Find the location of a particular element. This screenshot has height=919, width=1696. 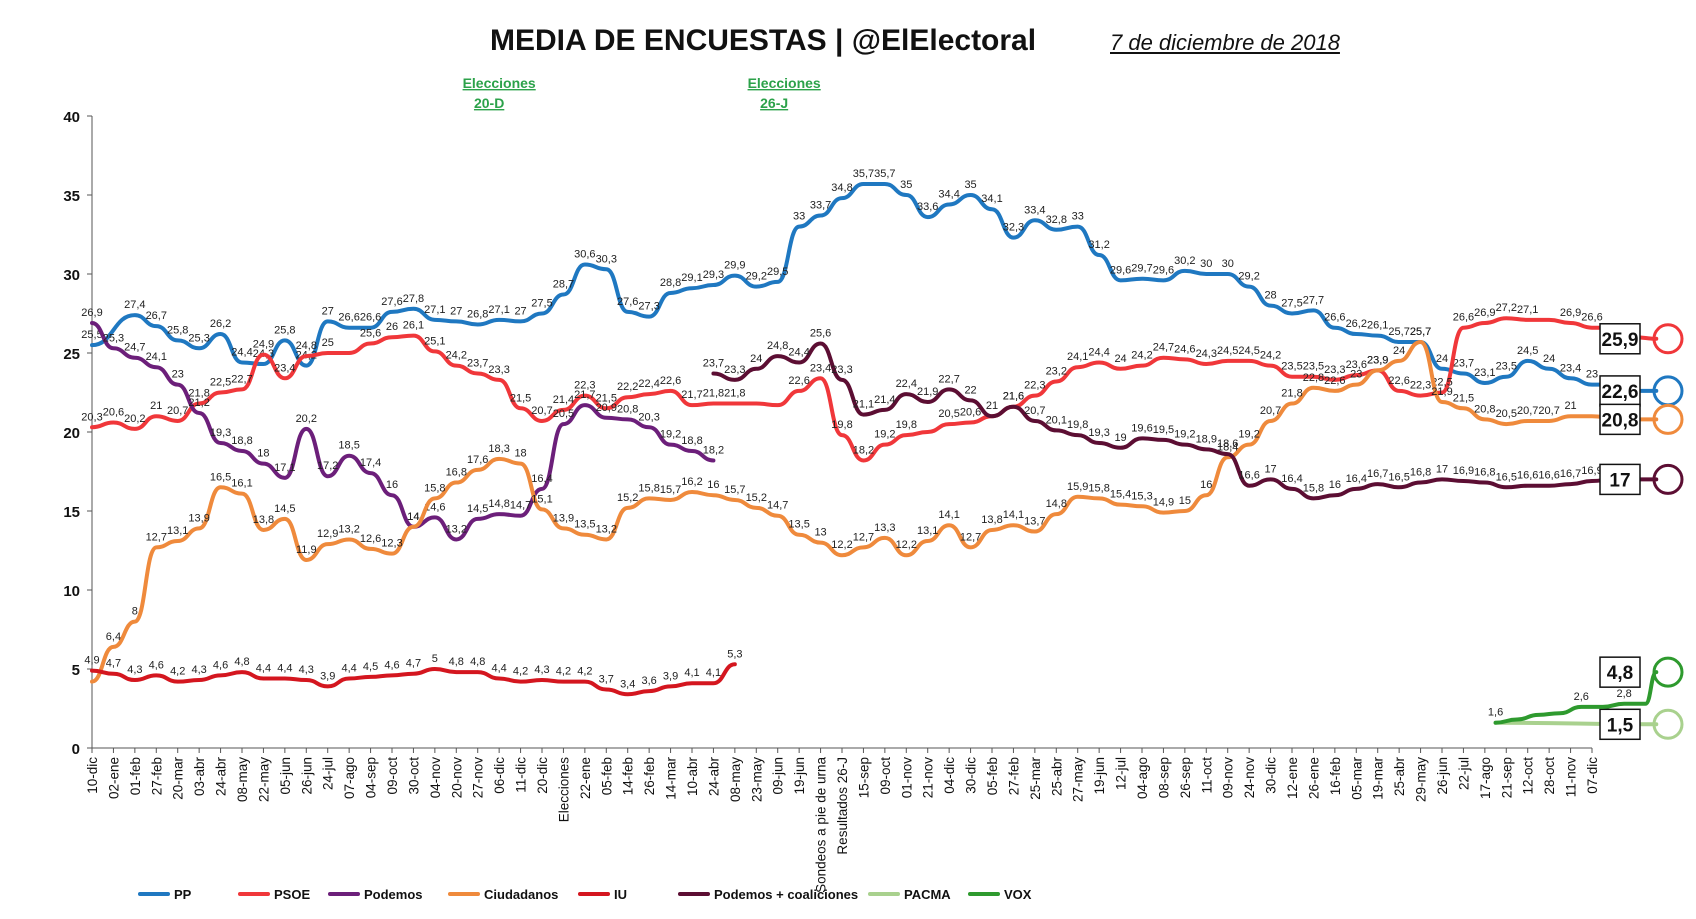

x-tick-label: 08-may is located at coordinates (735, 779).